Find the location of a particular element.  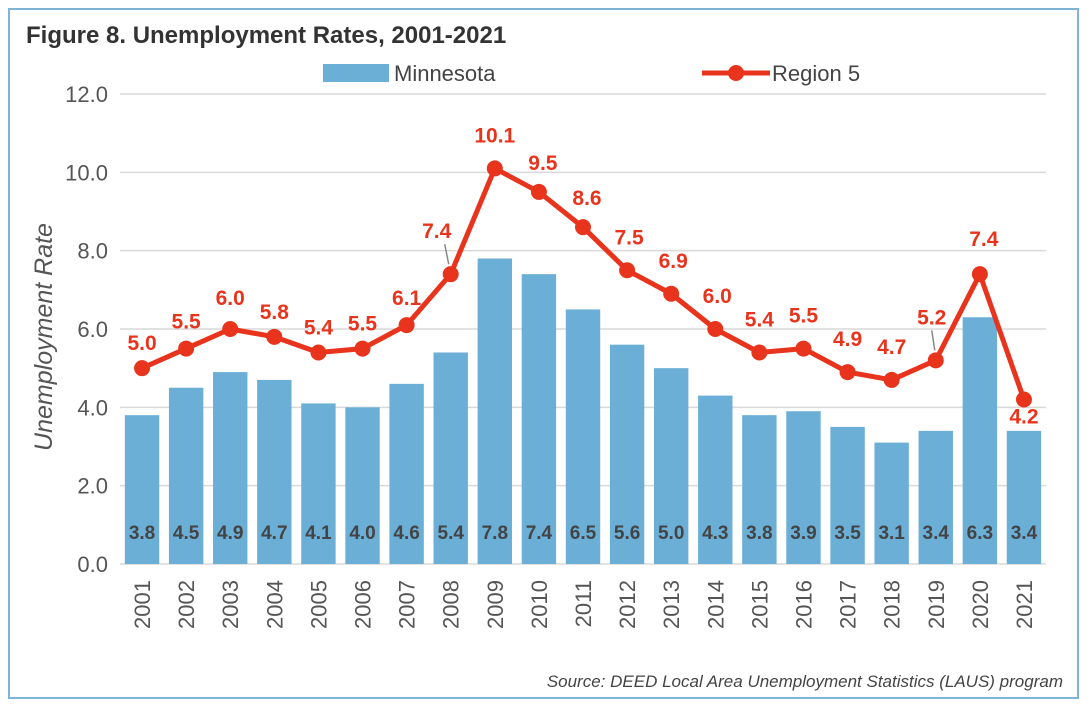

bar-value-label: 6.3 is located at coordinates (980, 533).